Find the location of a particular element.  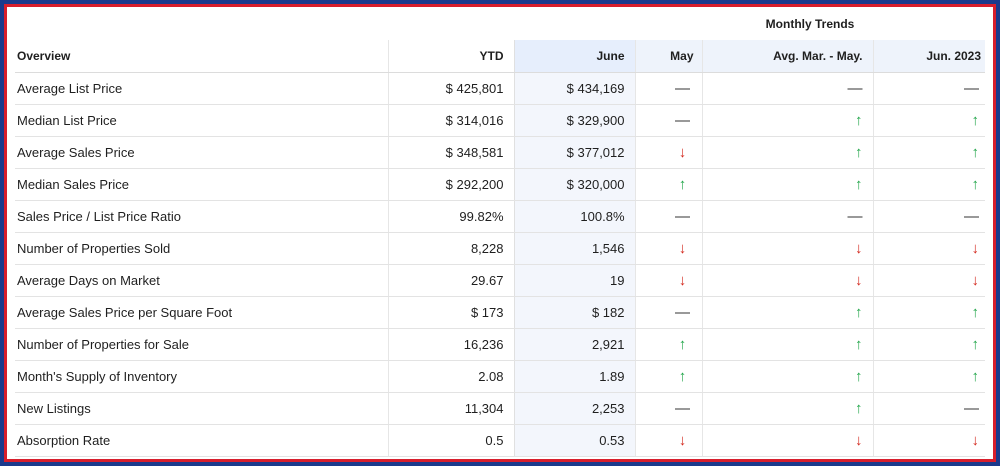

table-row: Month's Supply of Inventory 2.08 1.89 ↑ ↑ ↑ is located at coordinates (500, 376).